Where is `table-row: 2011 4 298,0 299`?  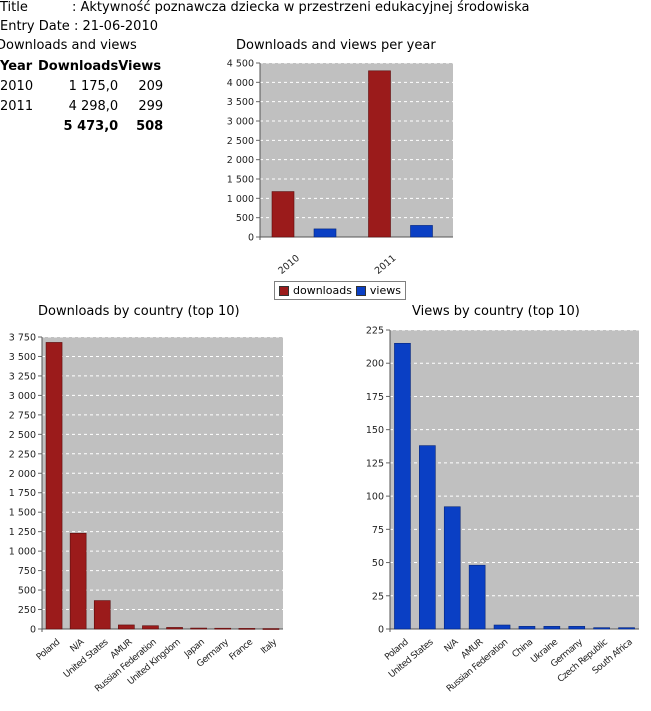
table-row: 2011 4 298,0 299 is located at coordinates (81, 106).